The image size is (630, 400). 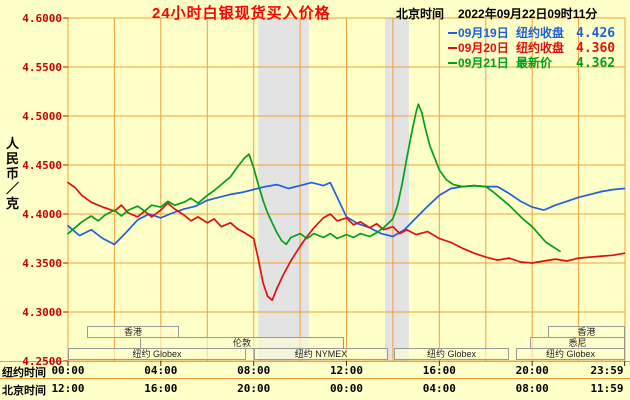 I want to click on legend-series-label: 最新价, so click(x=534, y=63).